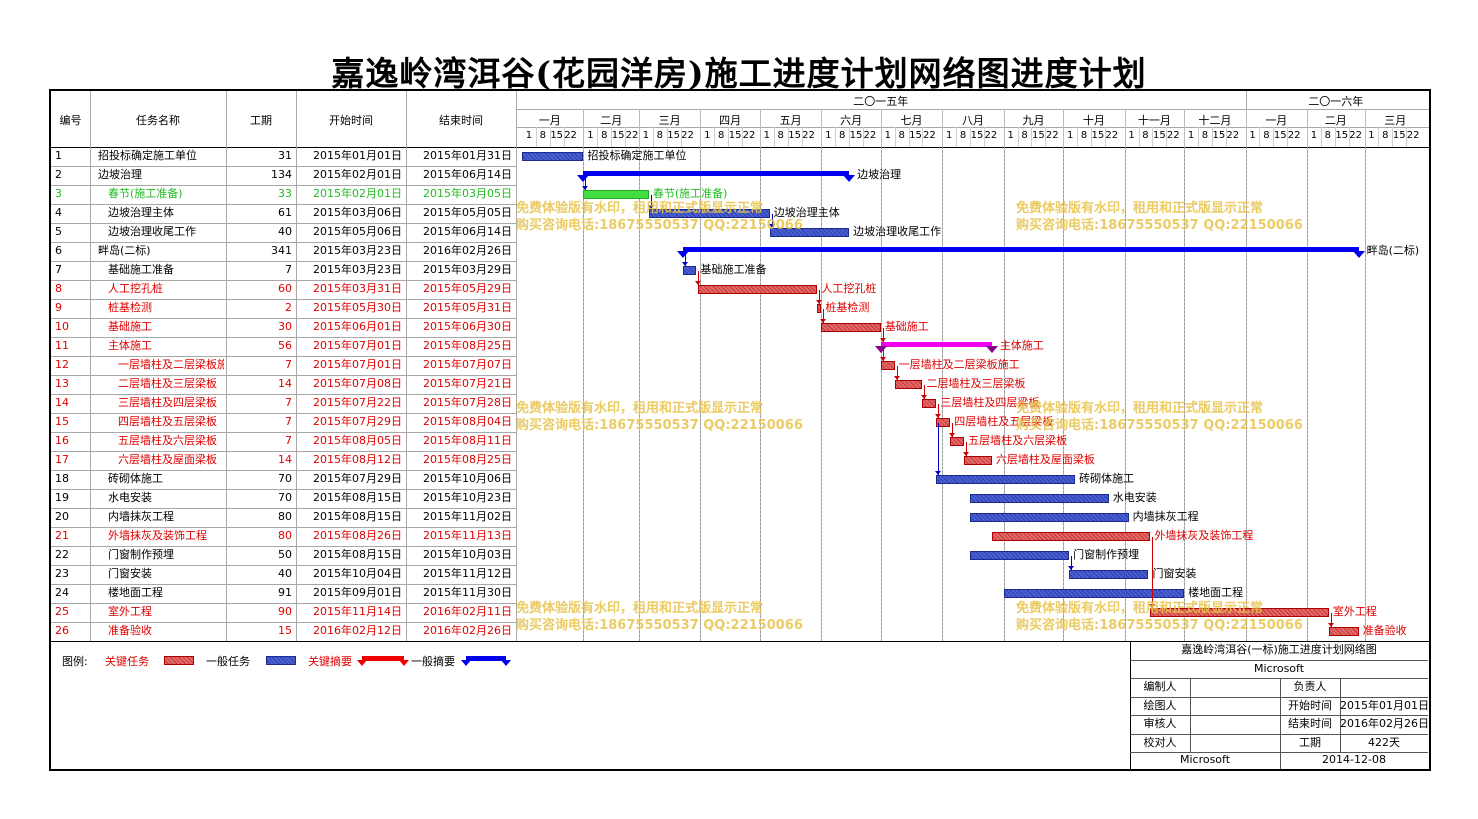  What do you see at coordinates (467, 516) in the screenshot?
I see `task-end: 2015年11月02日` at bounding box center [467, 516].